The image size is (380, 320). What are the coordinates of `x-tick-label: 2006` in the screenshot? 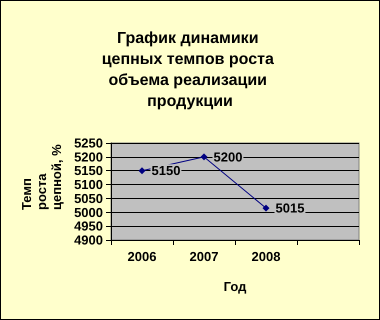 It's located at (142, 256).